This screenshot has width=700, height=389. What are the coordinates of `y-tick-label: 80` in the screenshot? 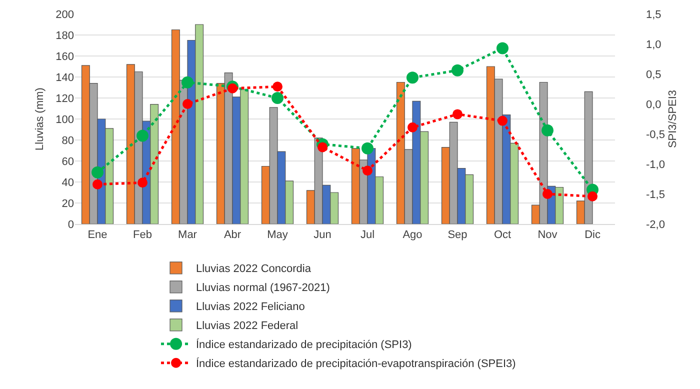 It's located at (68, 140).